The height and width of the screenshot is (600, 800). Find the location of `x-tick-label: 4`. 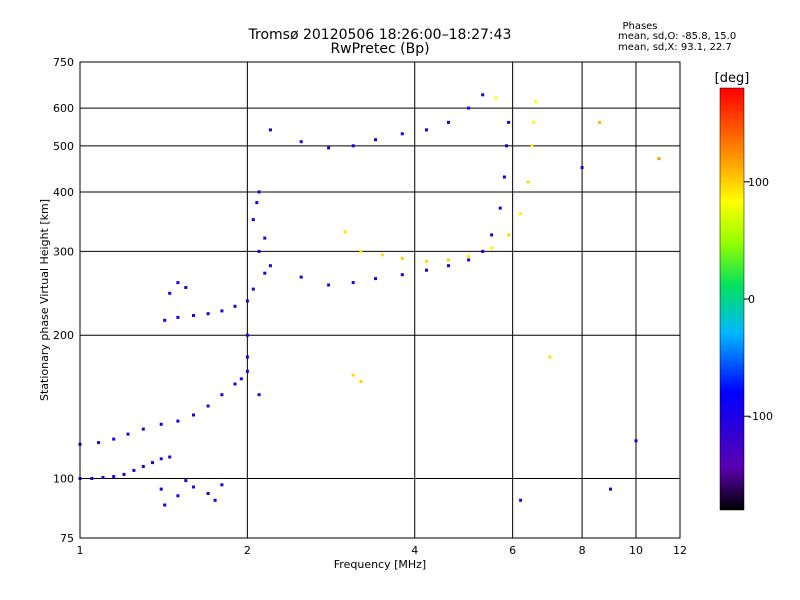

x-tick-label: 4 is located at coordinates (414, 550).